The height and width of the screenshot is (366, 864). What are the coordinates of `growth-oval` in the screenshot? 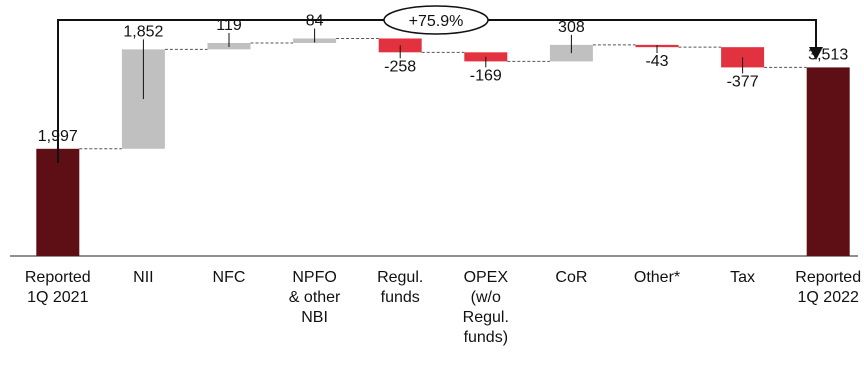 It's located at (436, 20).